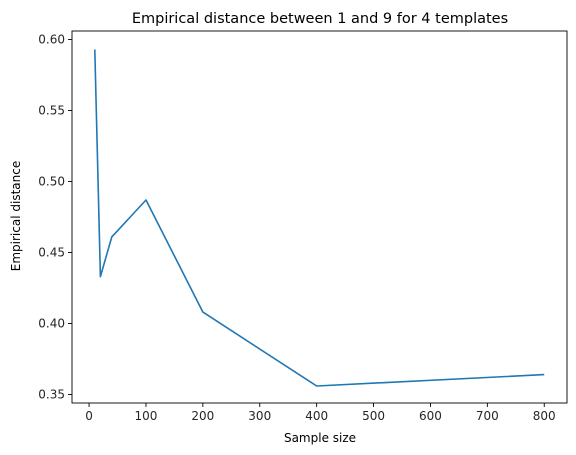 The width and height of the screenshot is (576, 455). Describe the element at coordinates (320, 438) in the screenshot. I see `x-axis-label: Sample size` at that location.